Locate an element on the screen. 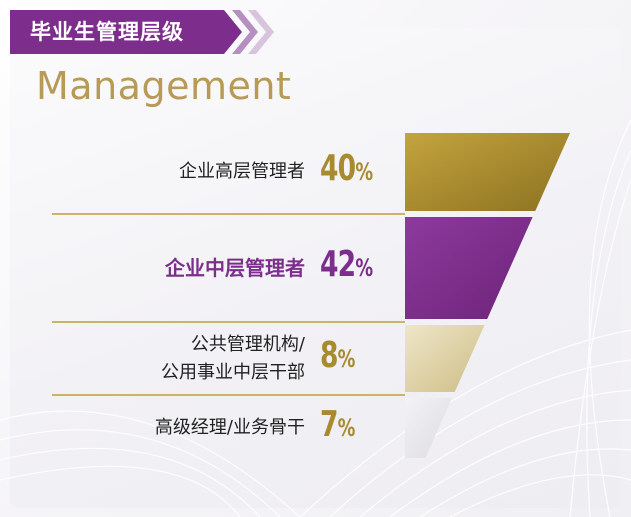  funnel-value-label: 42% is located at coordinates (346, 264).